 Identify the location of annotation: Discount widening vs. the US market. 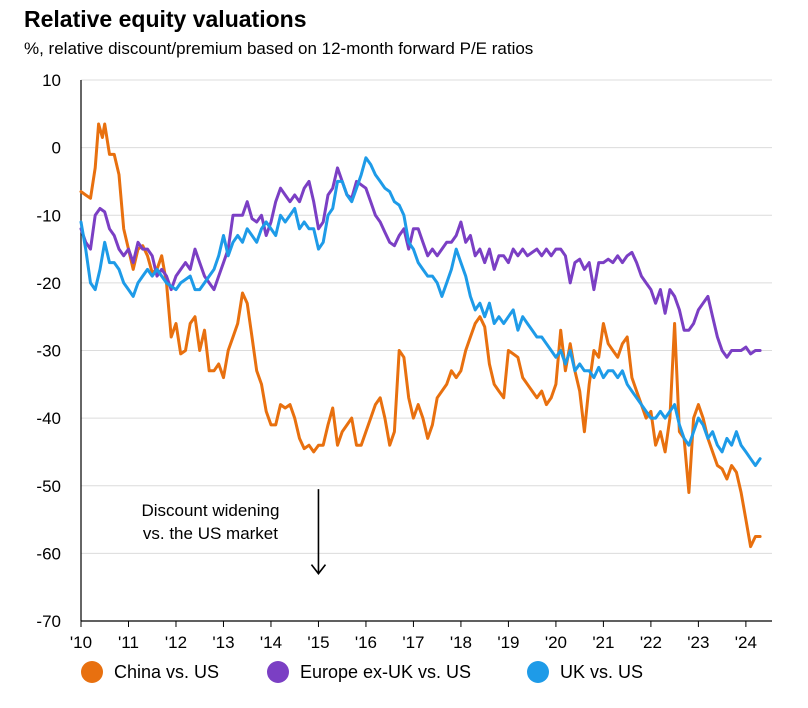
(234, 532).